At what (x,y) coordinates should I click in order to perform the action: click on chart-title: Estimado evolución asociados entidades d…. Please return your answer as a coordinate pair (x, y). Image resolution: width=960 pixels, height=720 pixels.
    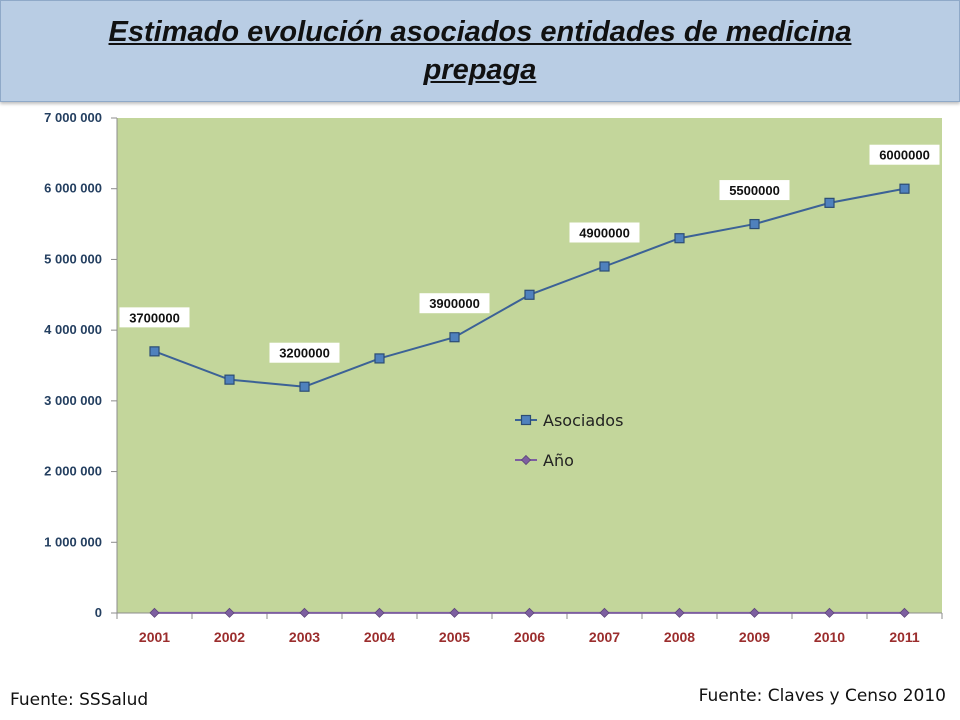
    Looking at the image, I should click on (480, 51).